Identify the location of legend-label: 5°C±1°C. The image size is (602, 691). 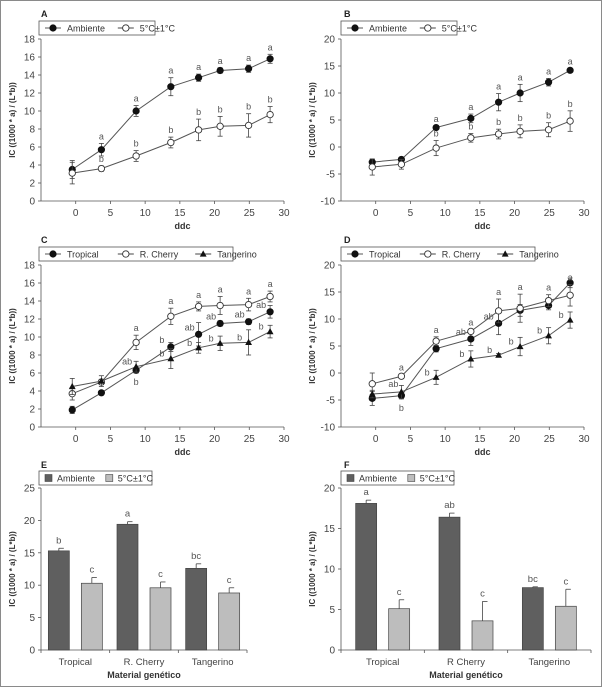
(136, 479).